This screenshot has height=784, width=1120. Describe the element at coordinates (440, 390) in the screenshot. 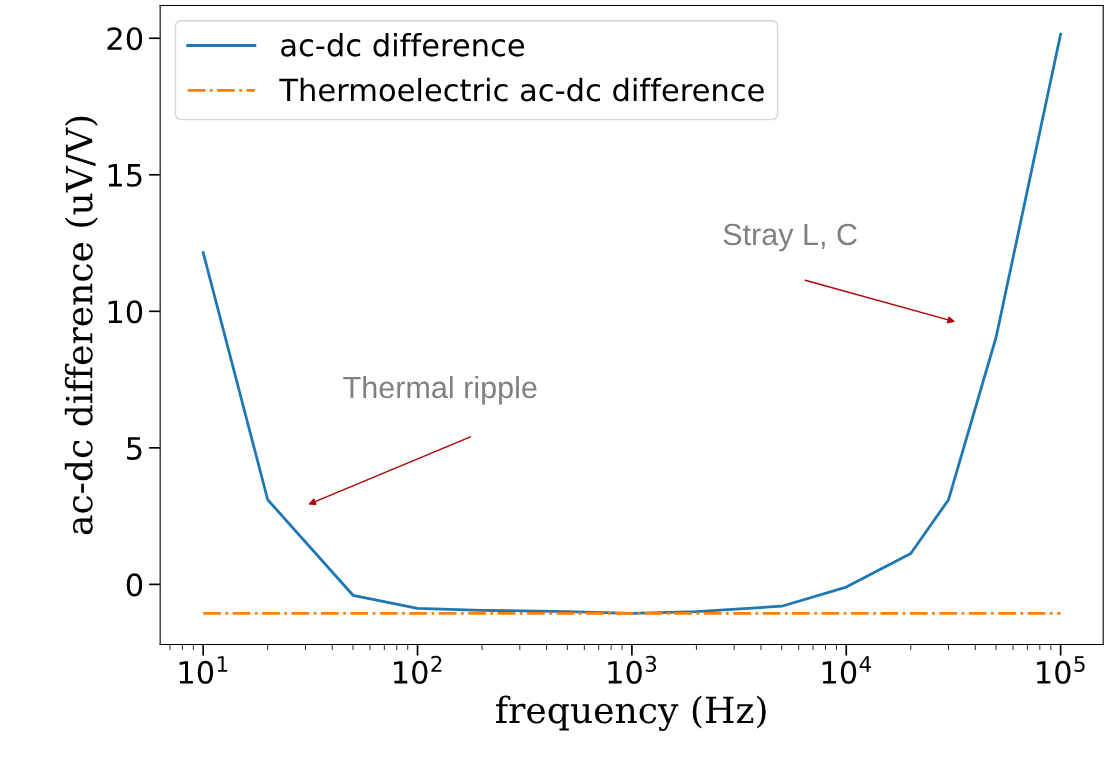

I see `annotation: Thermal ripple` at that location.